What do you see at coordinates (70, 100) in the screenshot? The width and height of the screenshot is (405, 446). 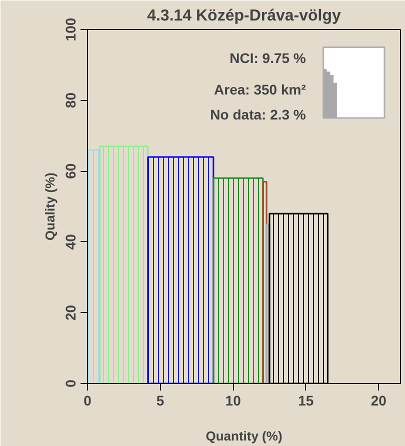 I see `y-tick-label: 80` at bounding box center [70, 100].